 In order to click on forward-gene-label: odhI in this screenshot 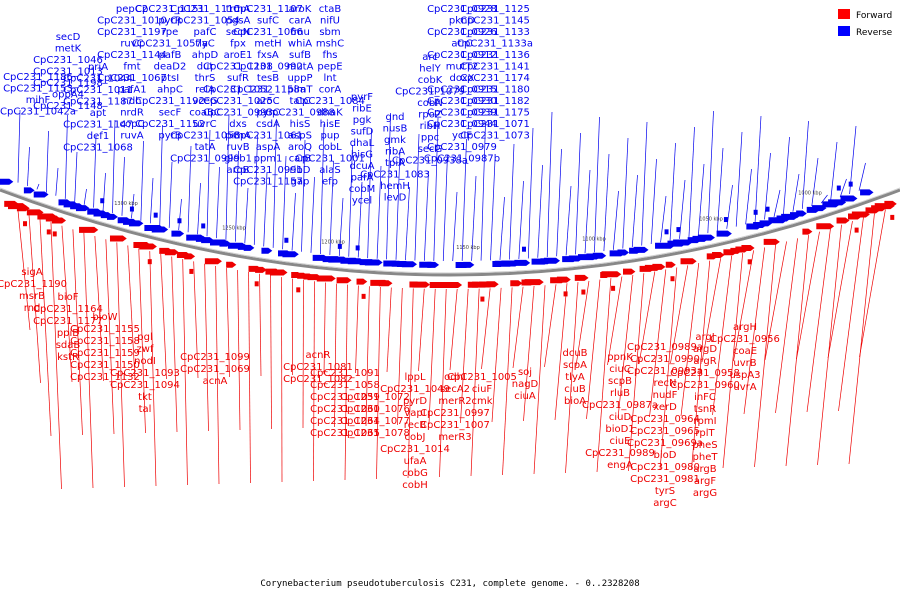, I will do `click(455, 377)`.